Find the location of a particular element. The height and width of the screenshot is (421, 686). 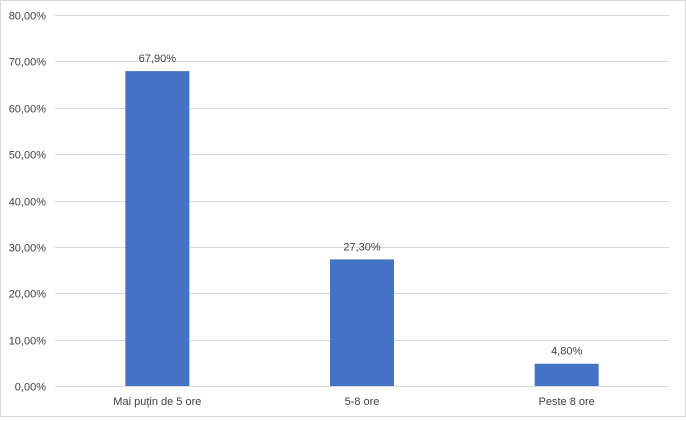

x-tick-label: Mai puțin de 5 ore is located at coordinates (157, 402).